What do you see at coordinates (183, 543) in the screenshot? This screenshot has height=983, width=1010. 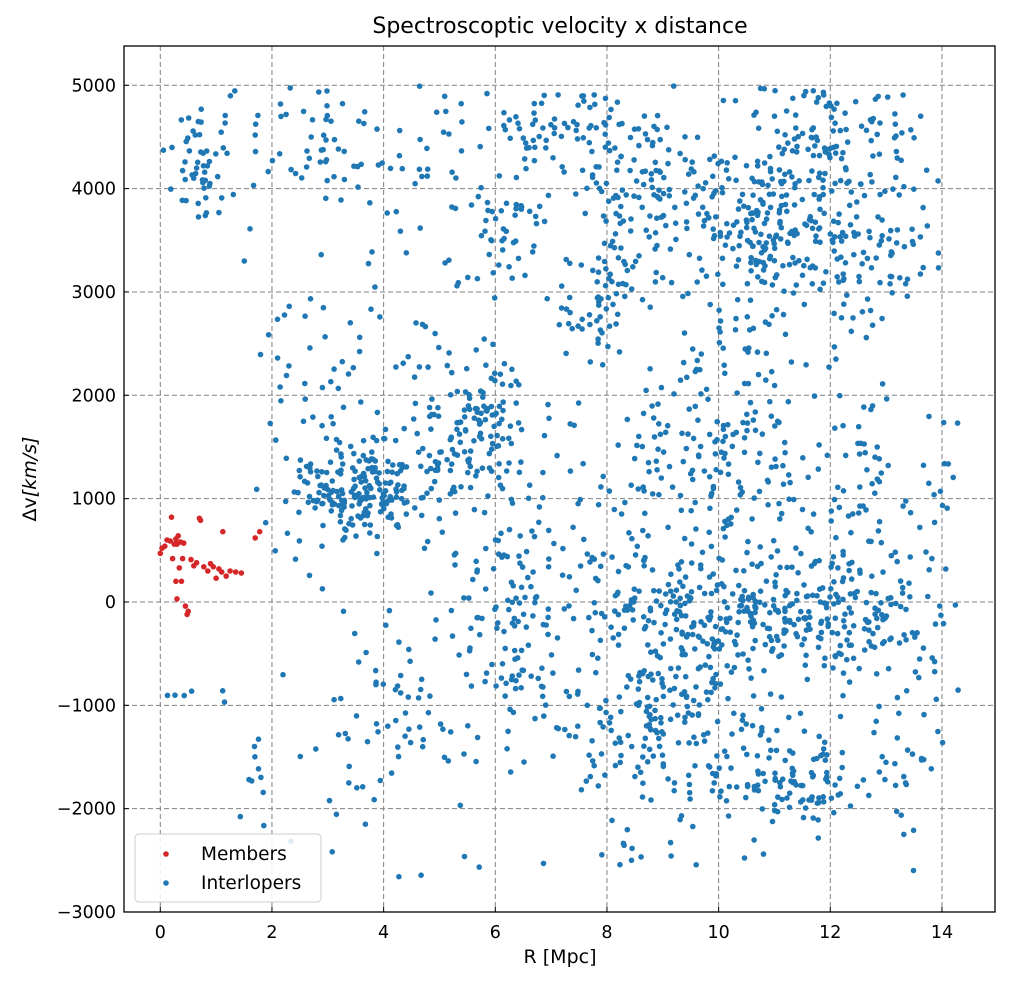 I see `member-point` at bounding box center [183, 543].